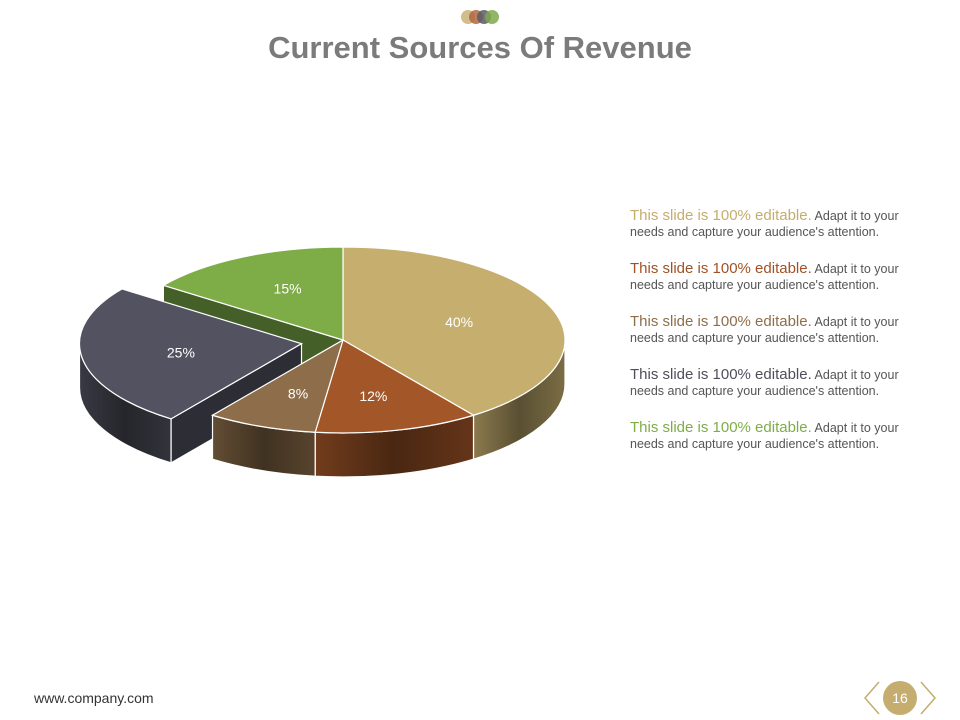 The image size is (960, 720). I want to click on slide-navigation: 16, so click(900, 698).